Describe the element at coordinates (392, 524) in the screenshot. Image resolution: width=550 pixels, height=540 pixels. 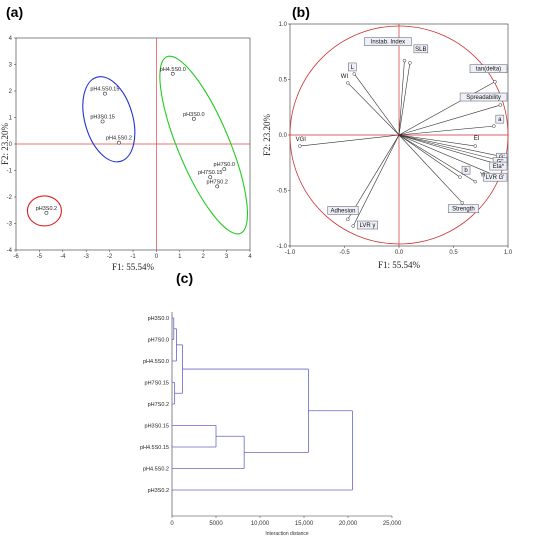
I see `x-tick-label: 25,000` at that location.